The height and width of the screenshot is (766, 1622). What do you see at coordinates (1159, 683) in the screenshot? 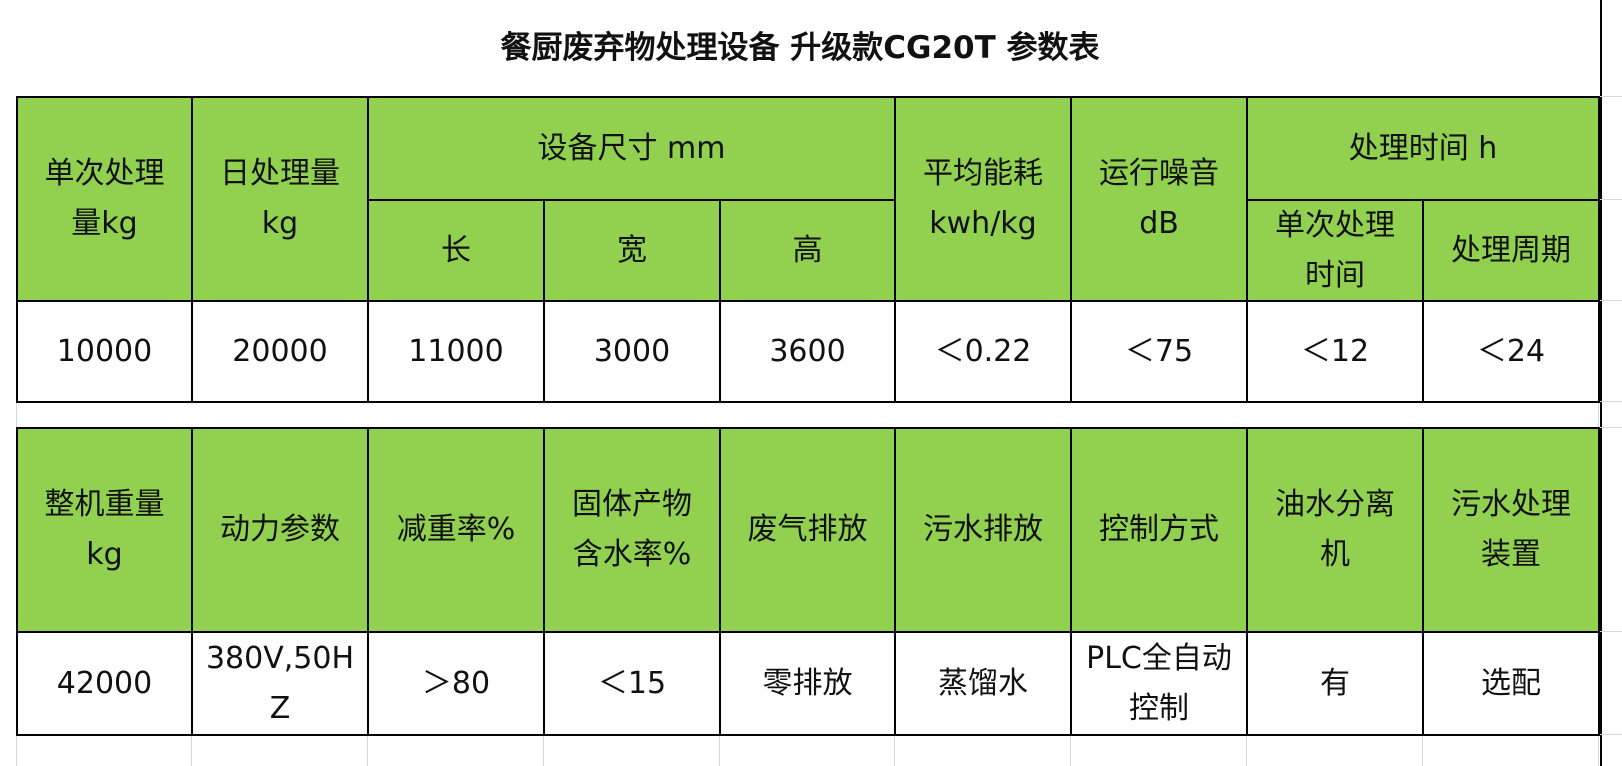
I see `value-cell: PLC全自动 控制` at bounding box center [1159, 683].